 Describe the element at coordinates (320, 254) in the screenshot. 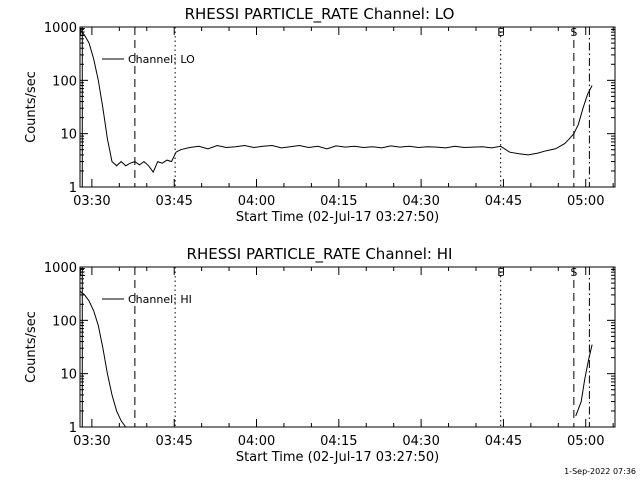

I see `chart-title: RHESSI PARTICLE_RATE Channel: HI` at that location.